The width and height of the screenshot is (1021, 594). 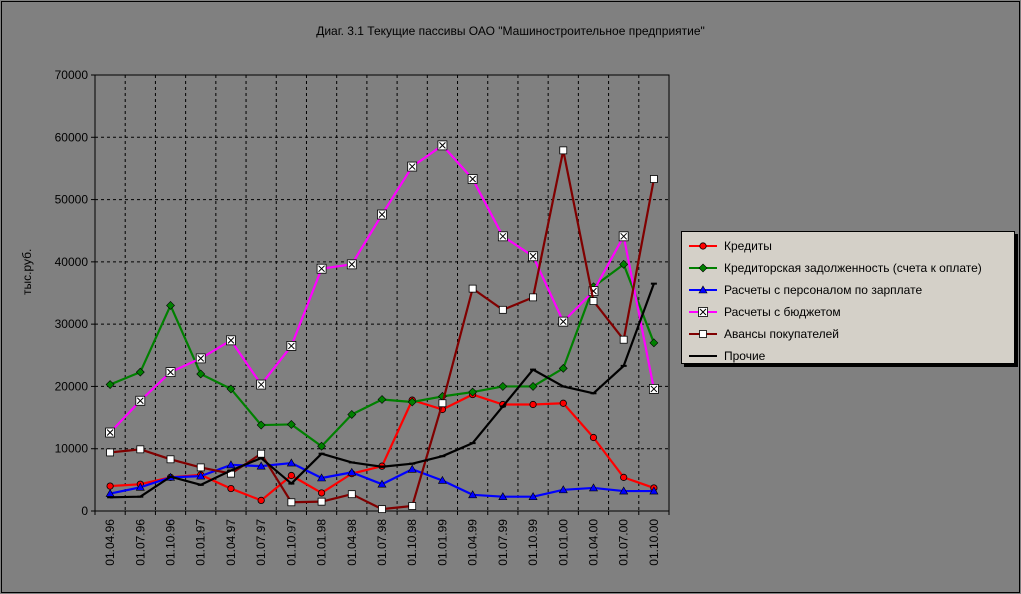 What do you see at coordinates (781, 334) in the screenshot?
I see `legend-label: Авансы покупателей` at bounding box center [781, 334].